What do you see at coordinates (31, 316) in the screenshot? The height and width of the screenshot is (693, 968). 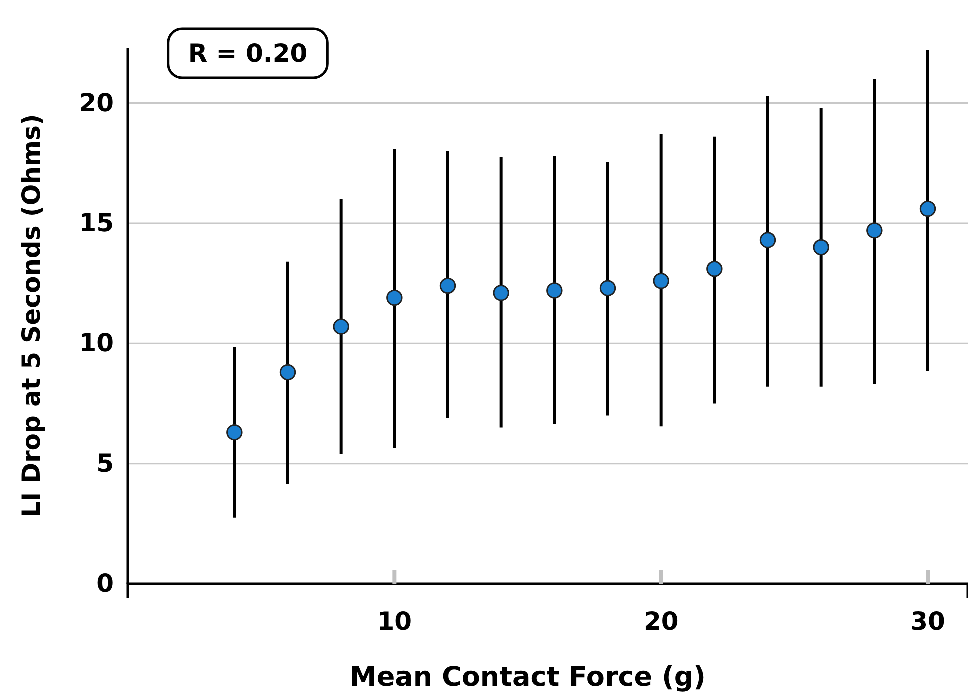 I see `y-axis-title: LI Drop at 5 Seconds (Ohms)` at bounding box center [31, 316].